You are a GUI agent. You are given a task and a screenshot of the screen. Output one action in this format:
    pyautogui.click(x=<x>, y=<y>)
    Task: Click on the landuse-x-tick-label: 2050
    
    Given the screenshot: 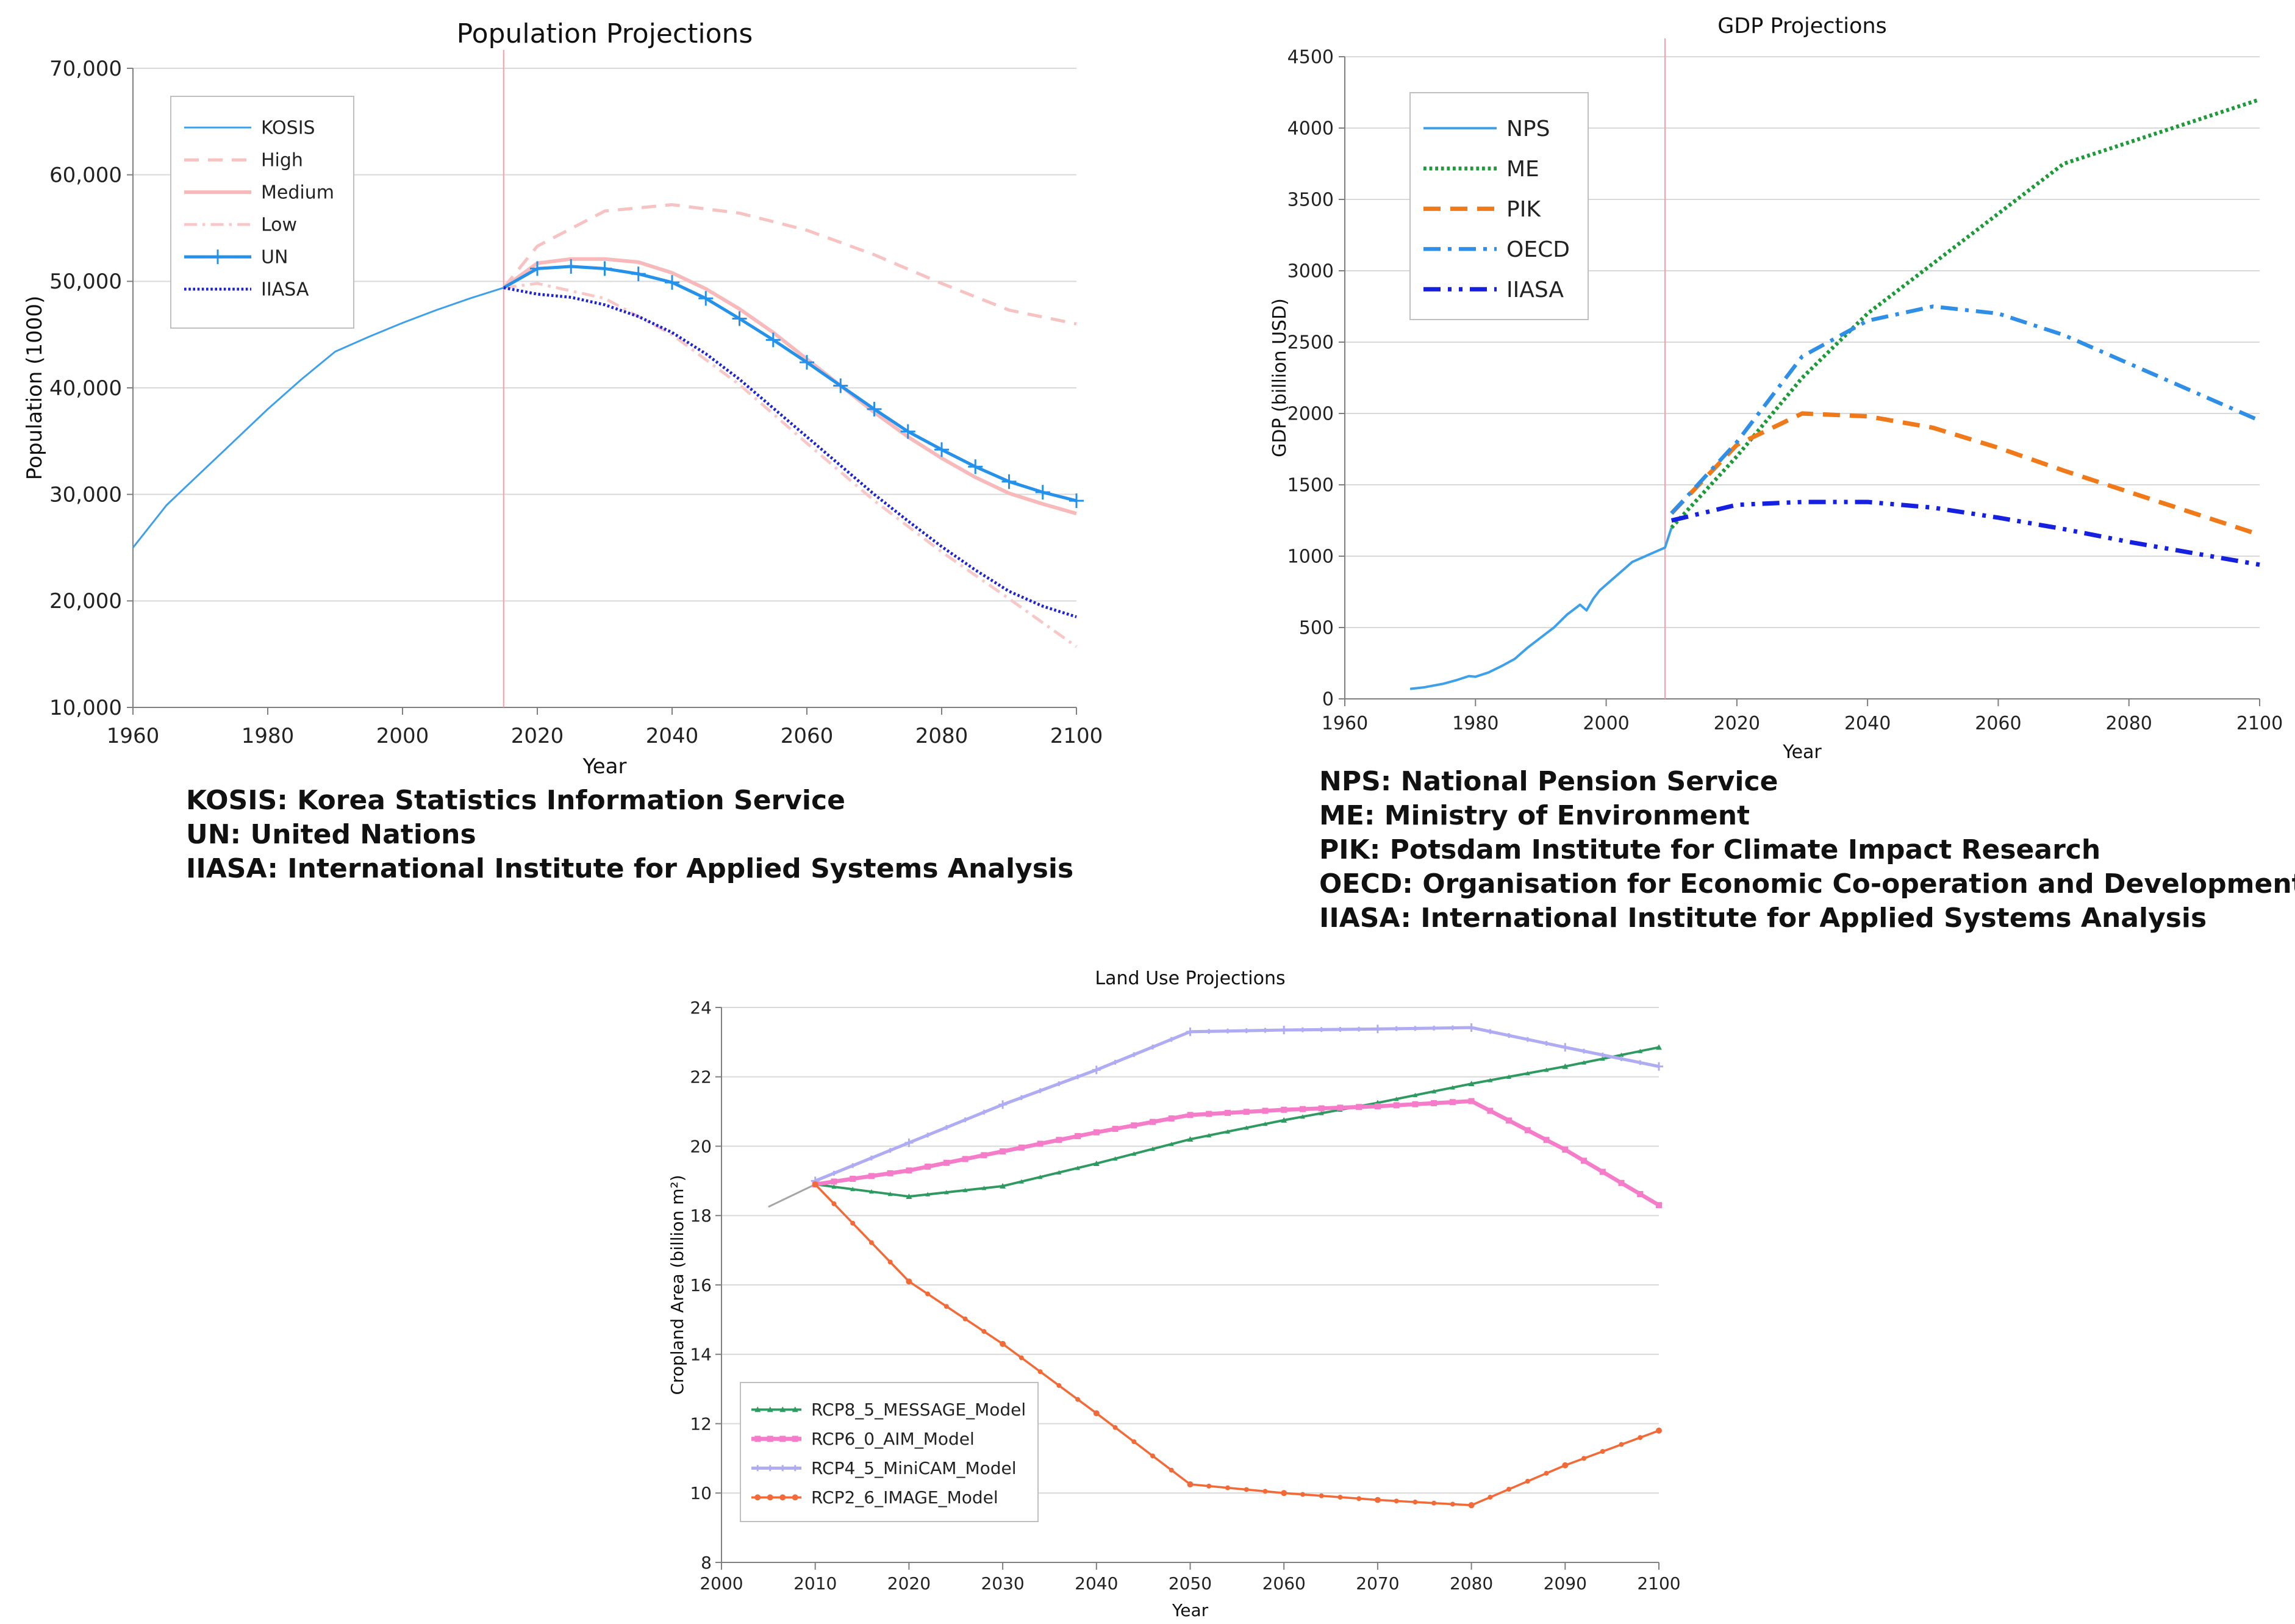 What is the action you would take?
    pyautogui.click(x=1190, y=1584)
    